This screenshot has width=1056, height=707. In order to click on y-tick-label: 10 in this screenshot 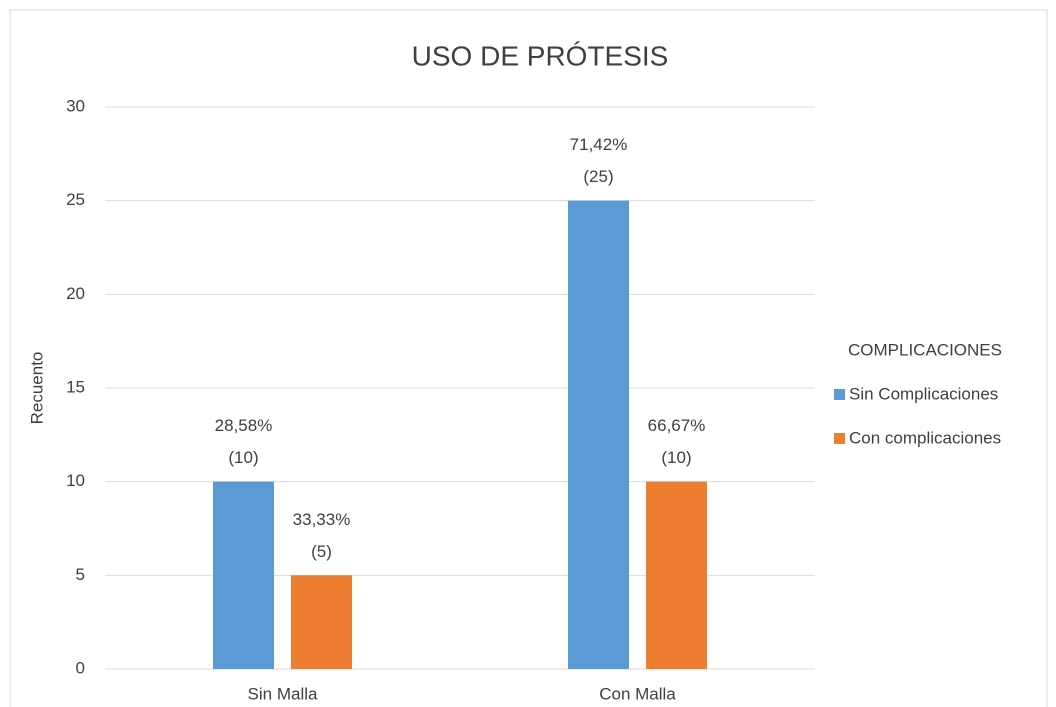, I will do `click(75, 480)`.